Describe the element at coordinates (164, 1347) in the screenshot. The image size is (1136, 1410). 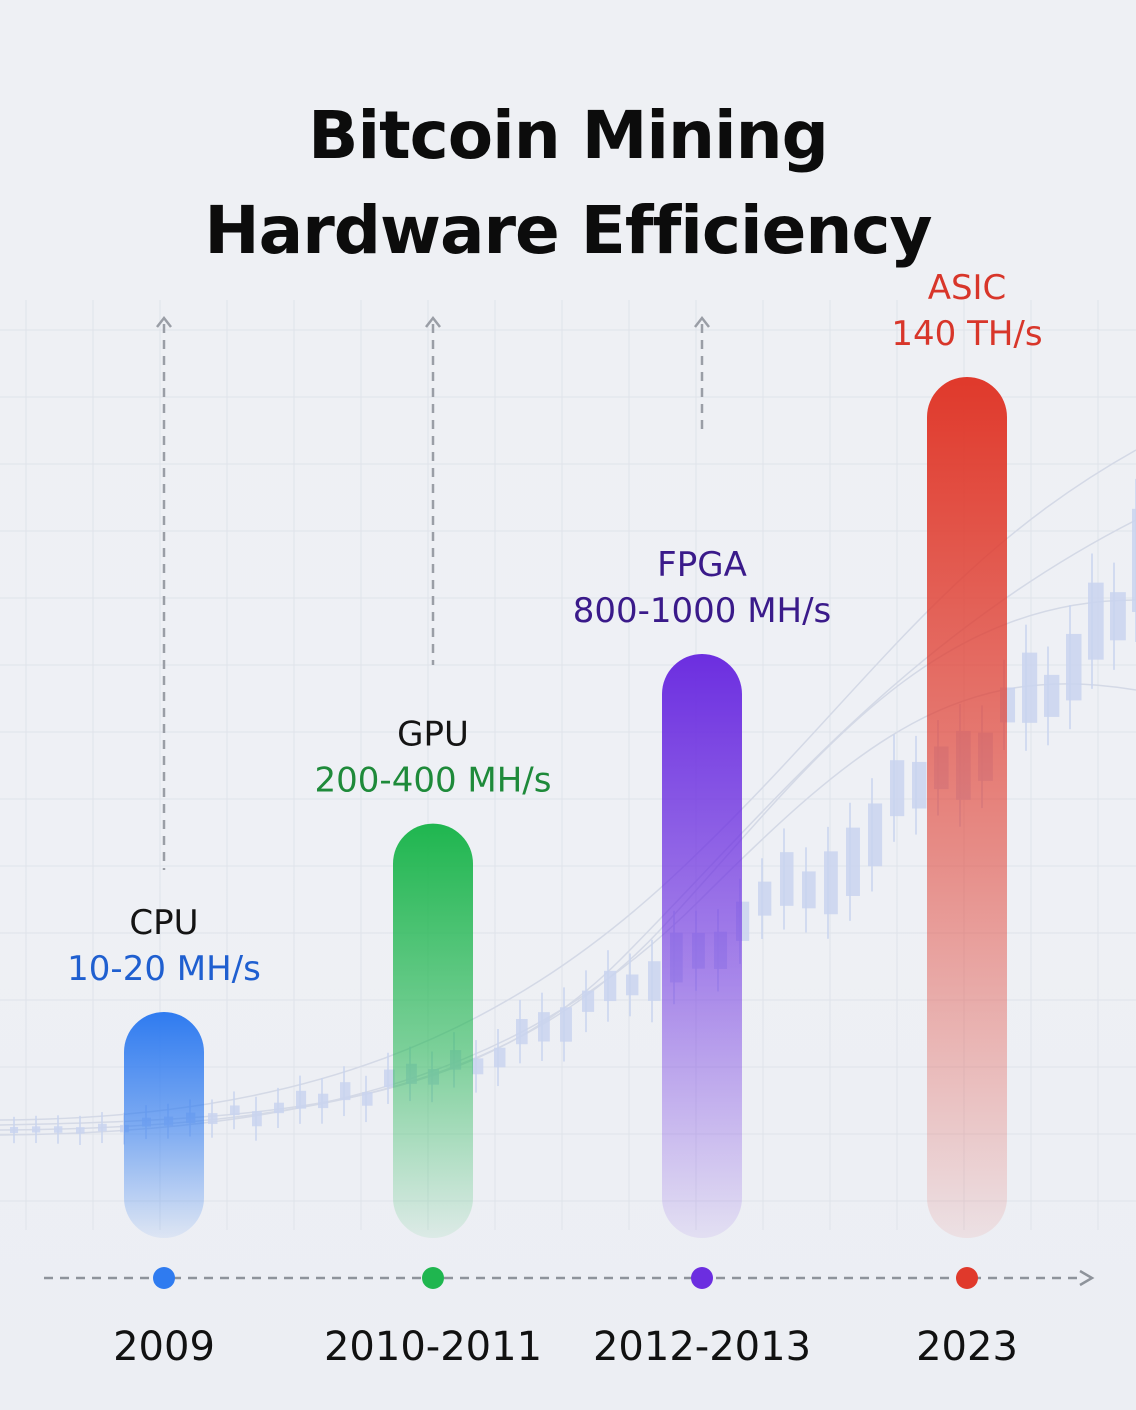
I see `year-tick-label: 2009` at that location.